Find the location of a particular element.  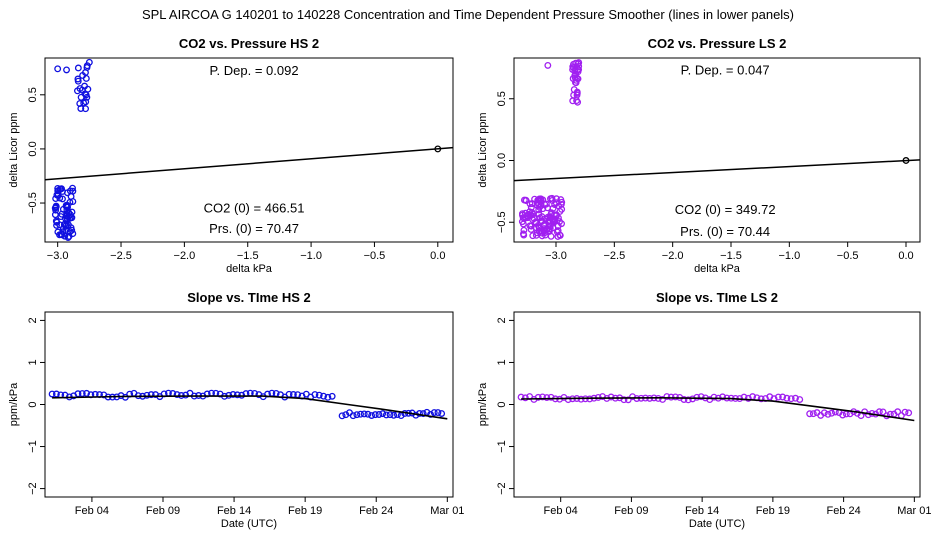

y-tick-label: 0.5 is located at coordinates (502, 98).